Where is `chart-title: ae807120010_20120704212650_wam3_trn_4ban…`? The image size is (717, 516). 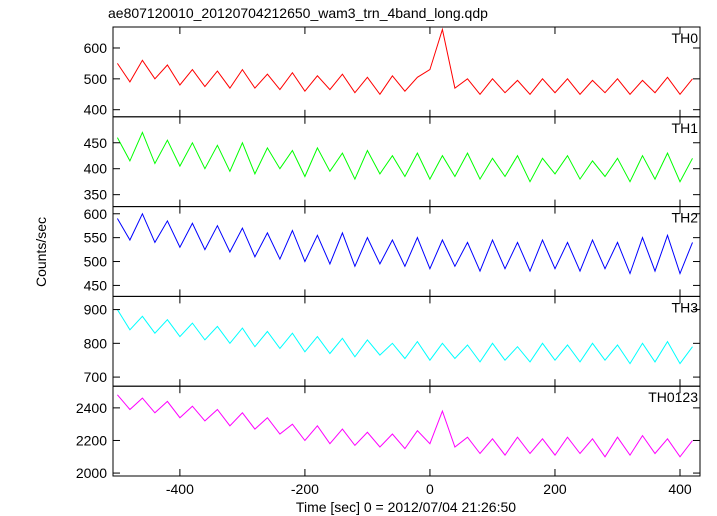
chart-title: ae807120010_20120704212650_wam3_trn_4ban… is located at coordinates (298, 13).